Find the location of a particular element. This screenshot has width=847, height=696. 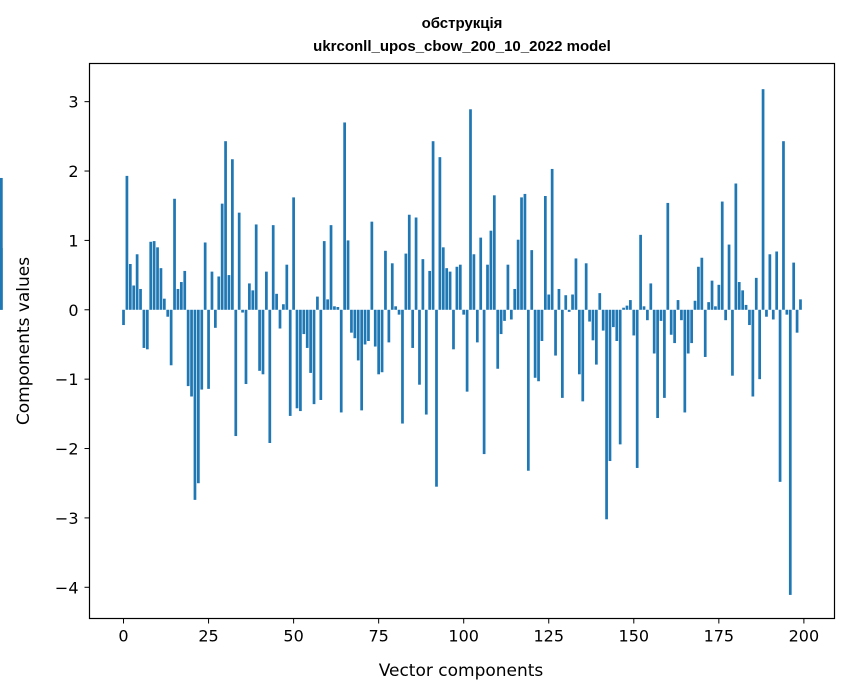

x-axis-ticks: 0 25 50 75 100 125 150 175 200 is located at coordinates (468, 632).